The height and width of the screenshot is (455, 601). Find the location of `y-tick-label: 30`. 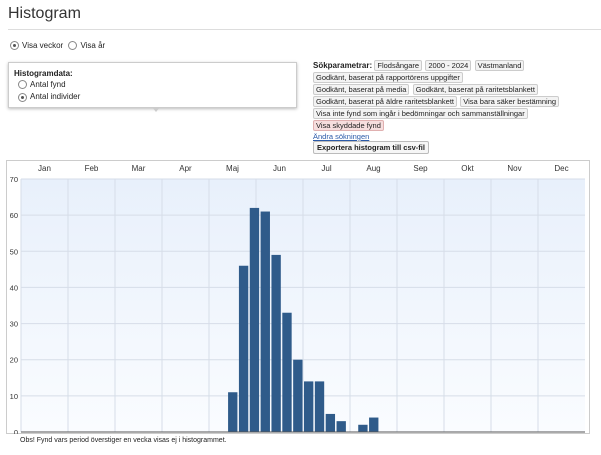

y-tick-label: 30 is located at coordinates (14, 324).